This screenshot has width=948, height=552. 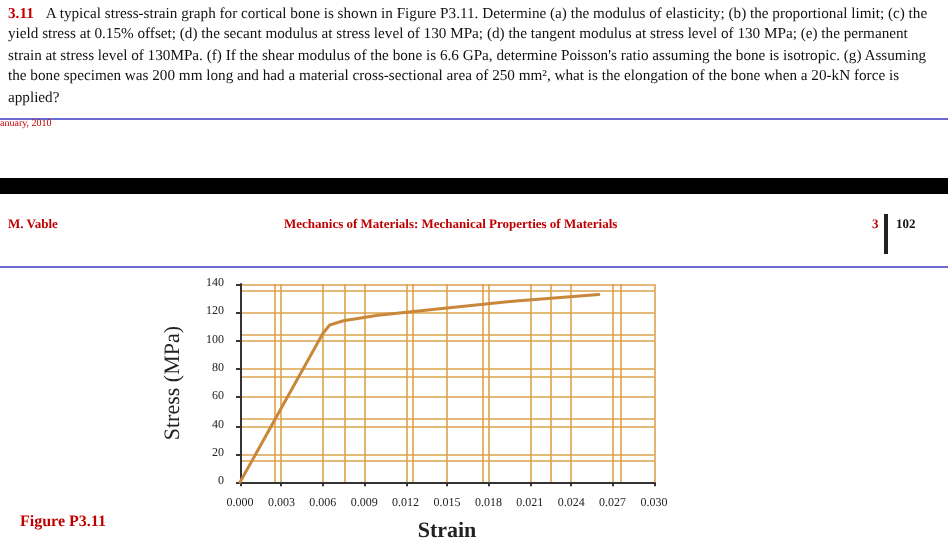 I want to click on line-series, so click(x=419, y=388).